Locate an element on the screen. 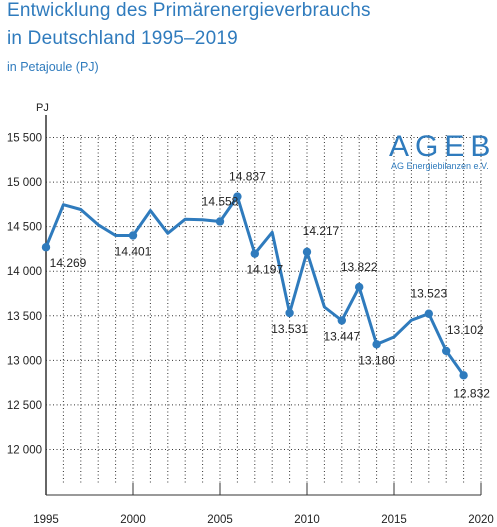 The height and width of the screenshot is (527, 497). data-label: 14.217 is located at coordinates (321, 231).